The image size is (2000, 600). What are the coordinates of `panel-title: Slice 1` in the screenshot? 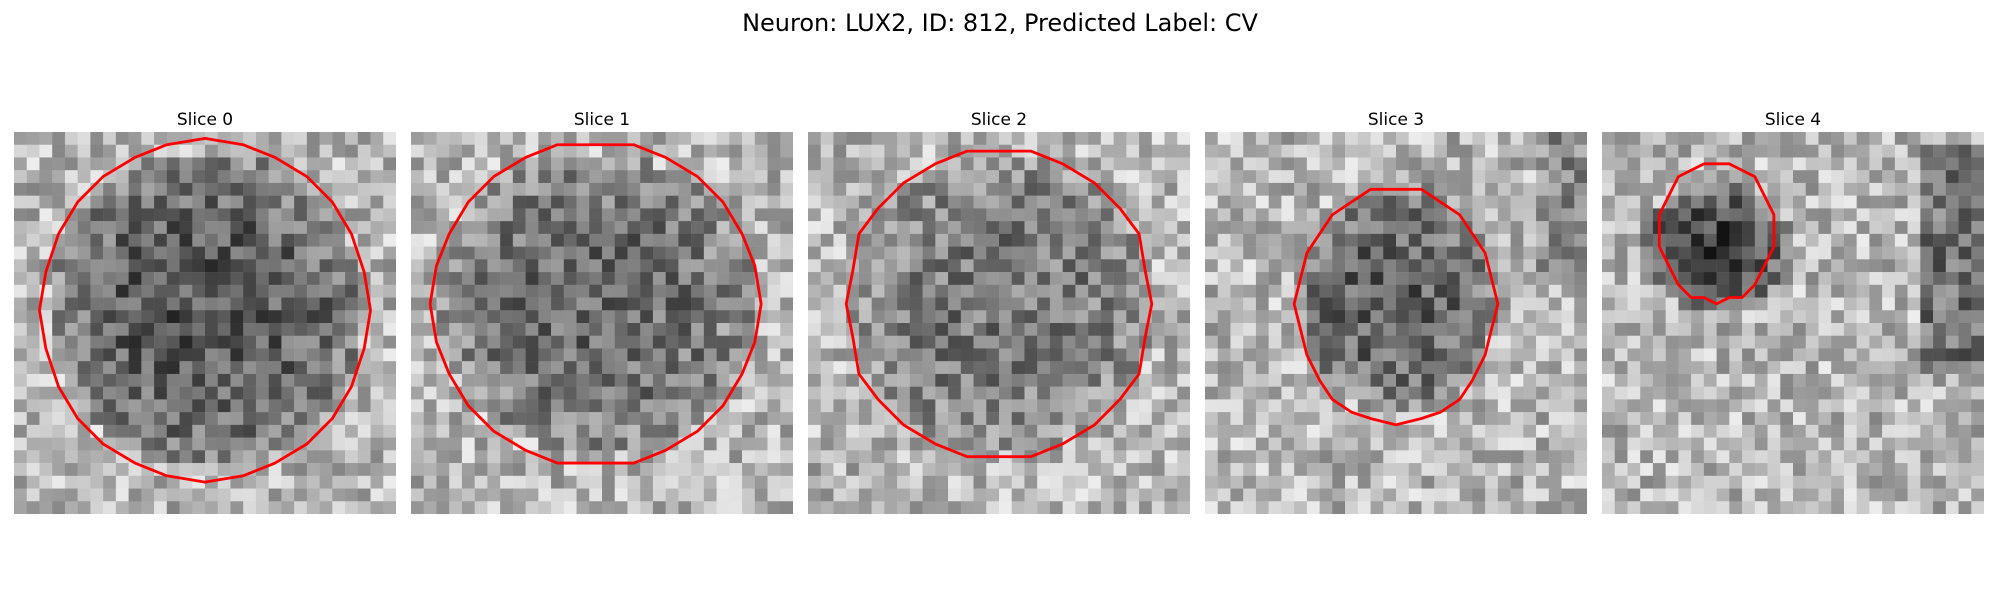 It's located at (602, 120).